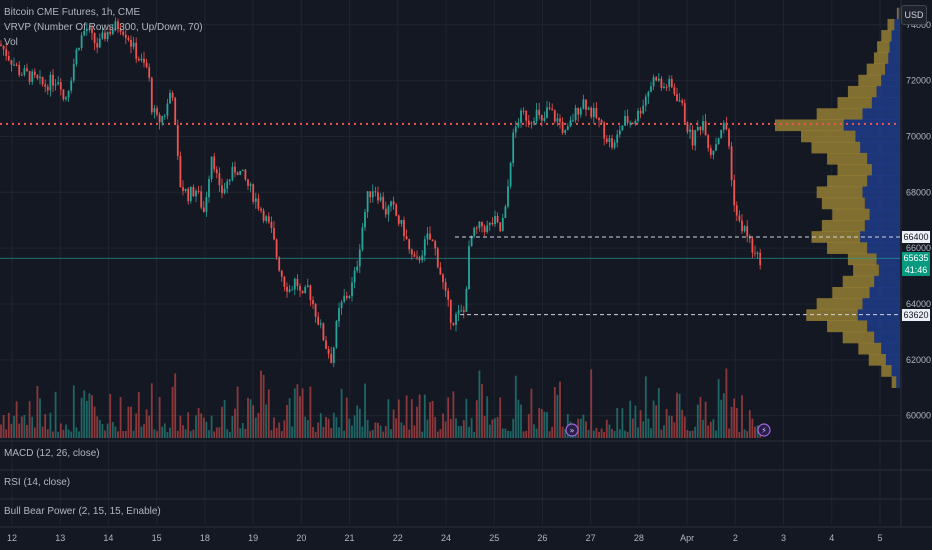 The width and height of the screenshot is (932, 550). Describe the element at coordinates (82, 511) in the screenshot. I see `bull-bear-power-pane-label: Bull Bear Power (2, 15, 15, Enable)` at that location.